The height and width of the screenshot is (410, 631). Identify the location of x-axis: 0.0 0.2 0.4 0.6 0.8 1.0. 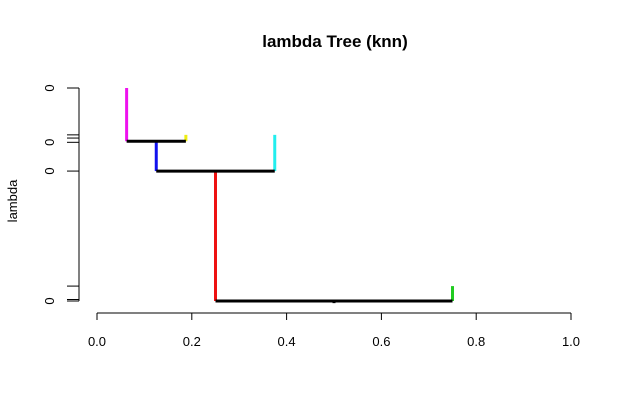
(334, 330).